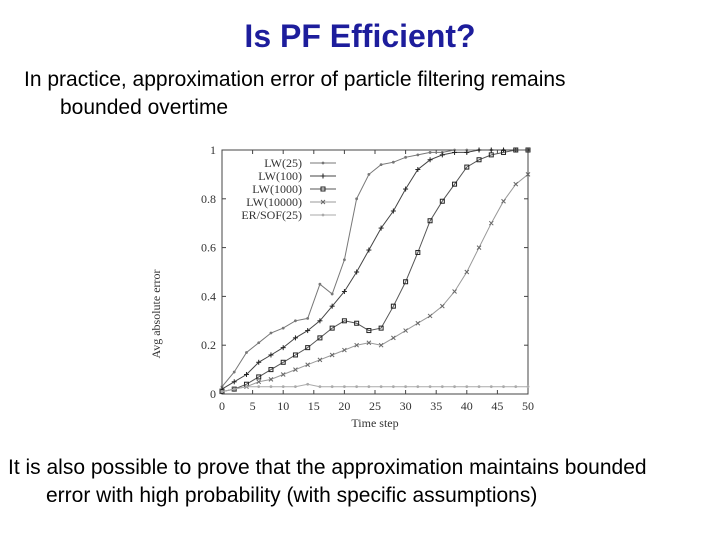 The height and width of the screenshot is (540, 720). What do you see at coordinates (497, 406) in the screenshot?
I see `x-tick-label: 45` at bounding box center [497, 406].